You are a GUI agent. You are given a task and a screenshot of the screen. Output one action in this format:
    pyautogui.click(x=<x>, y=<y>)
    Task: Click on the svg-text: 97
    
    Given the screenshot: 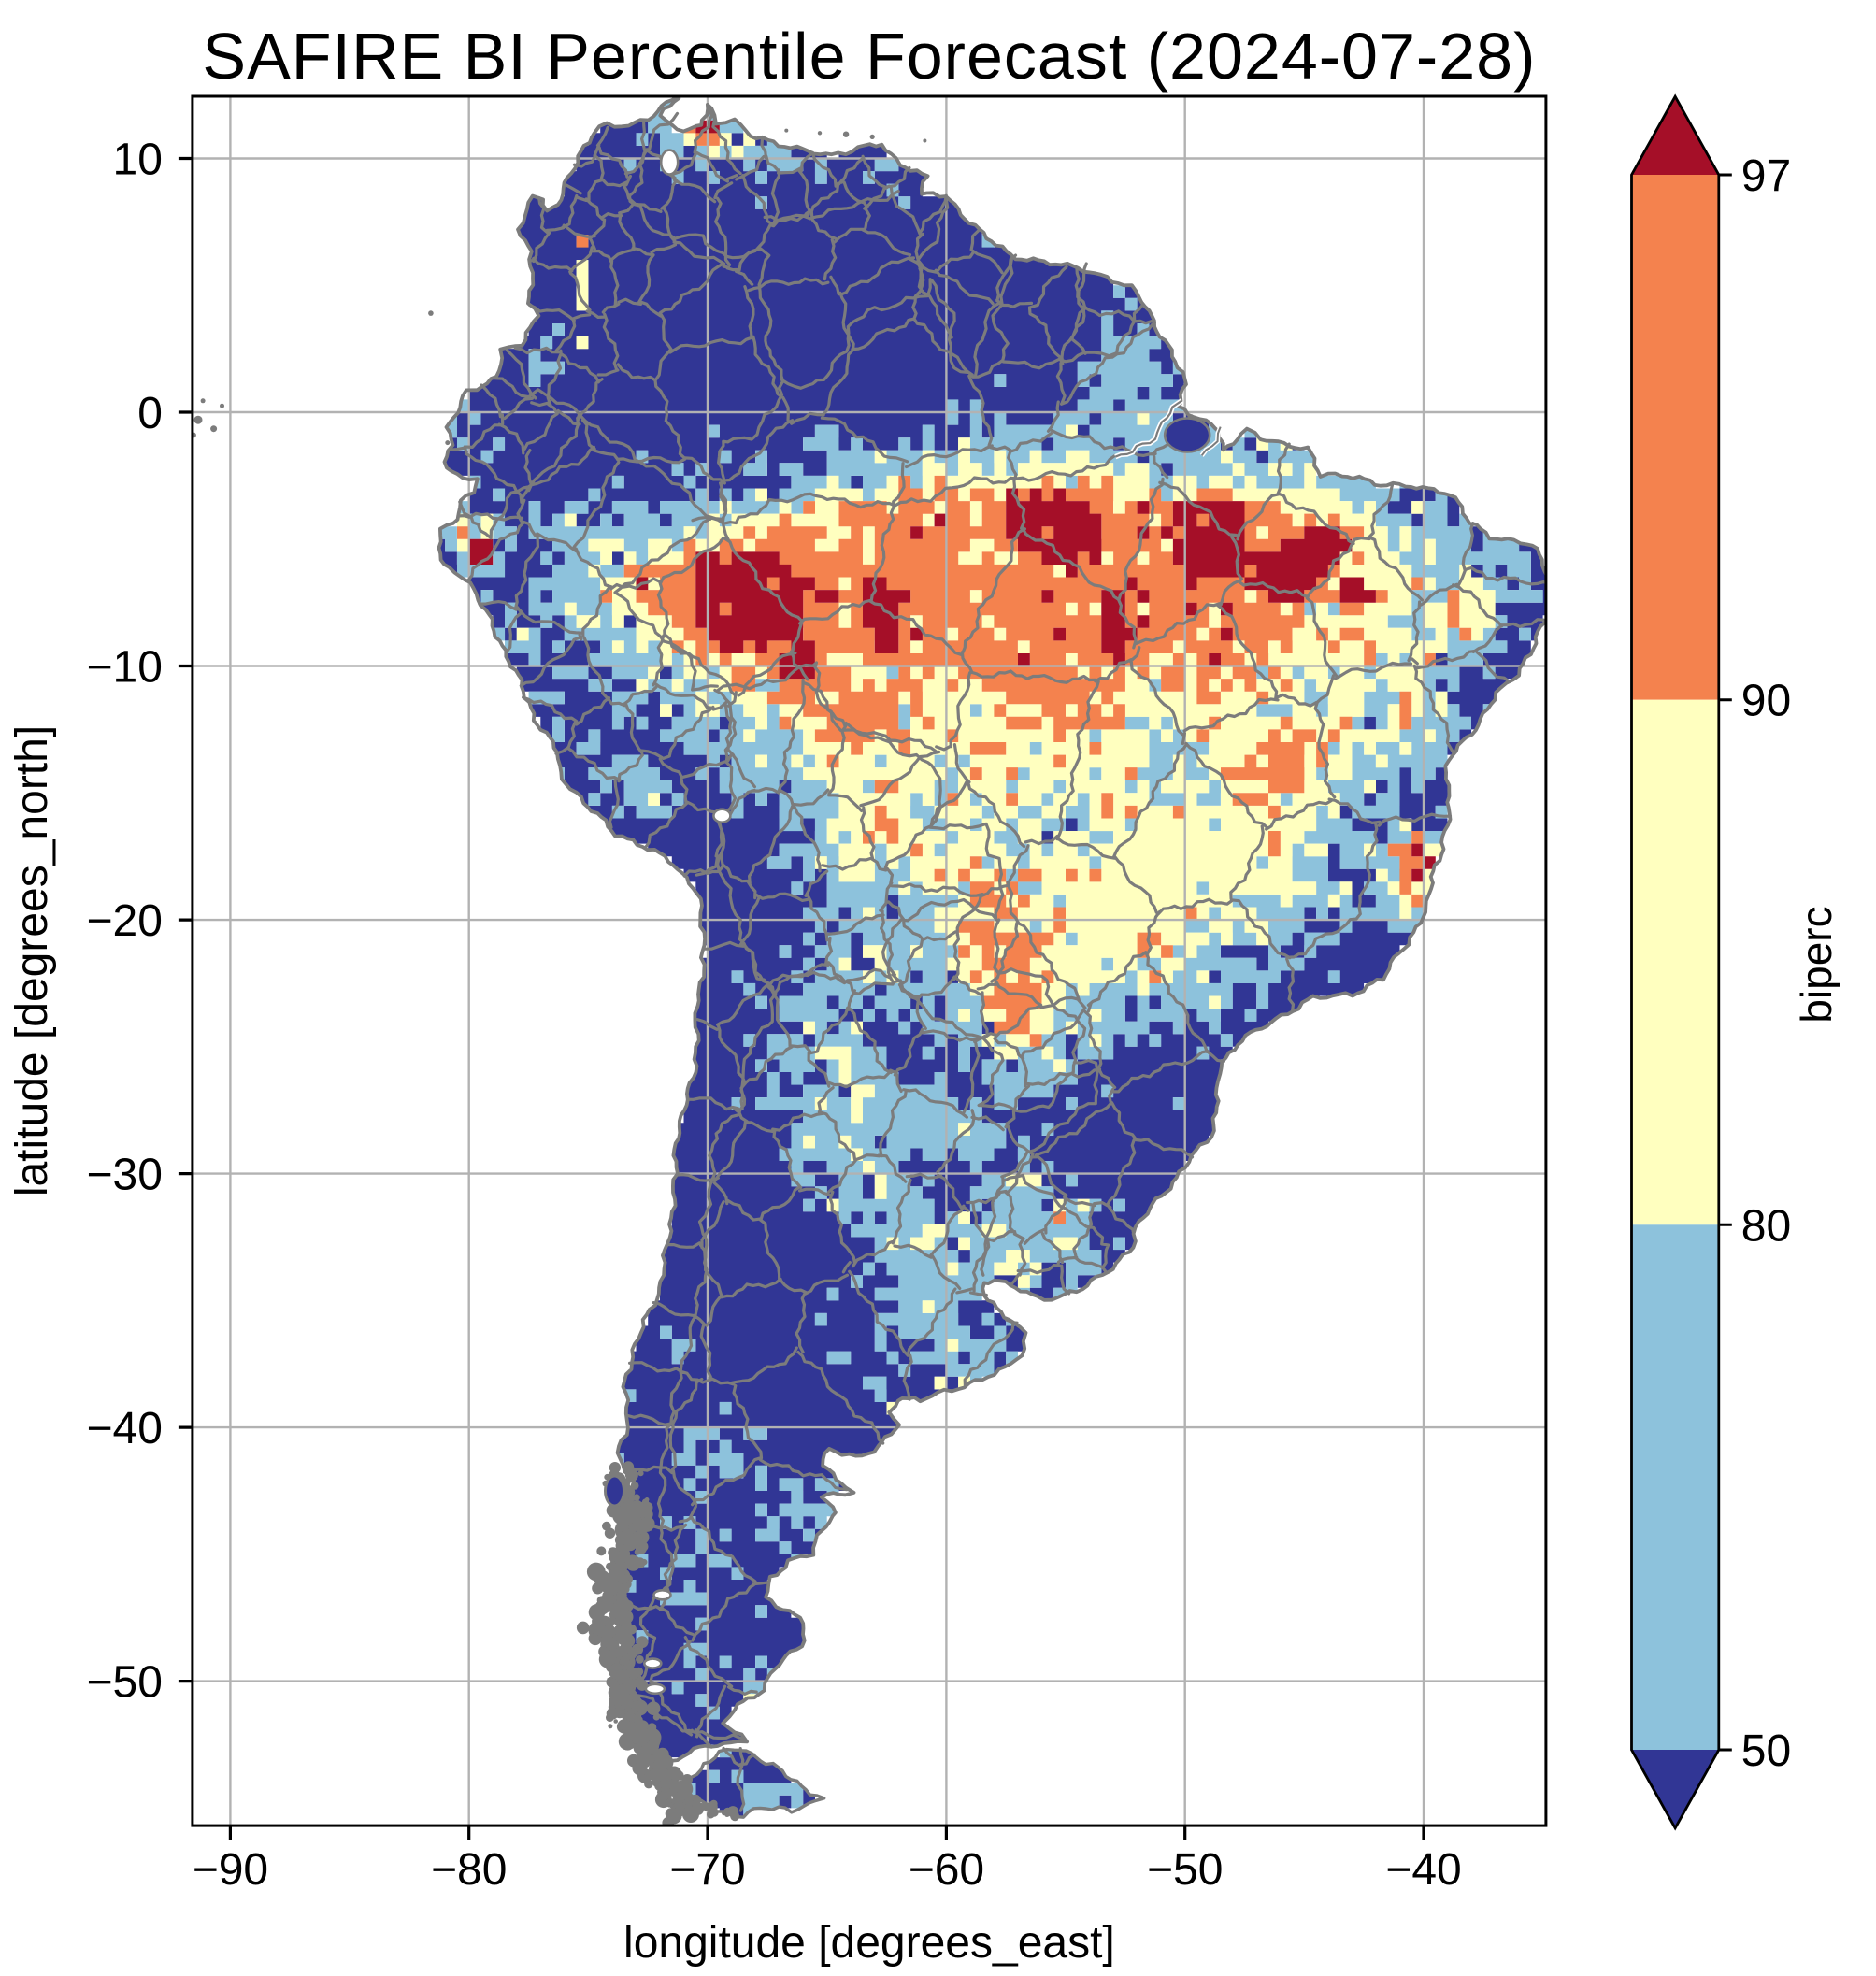 What is the action you would take?
    pyautogui.click(x=1766, y=176)
    